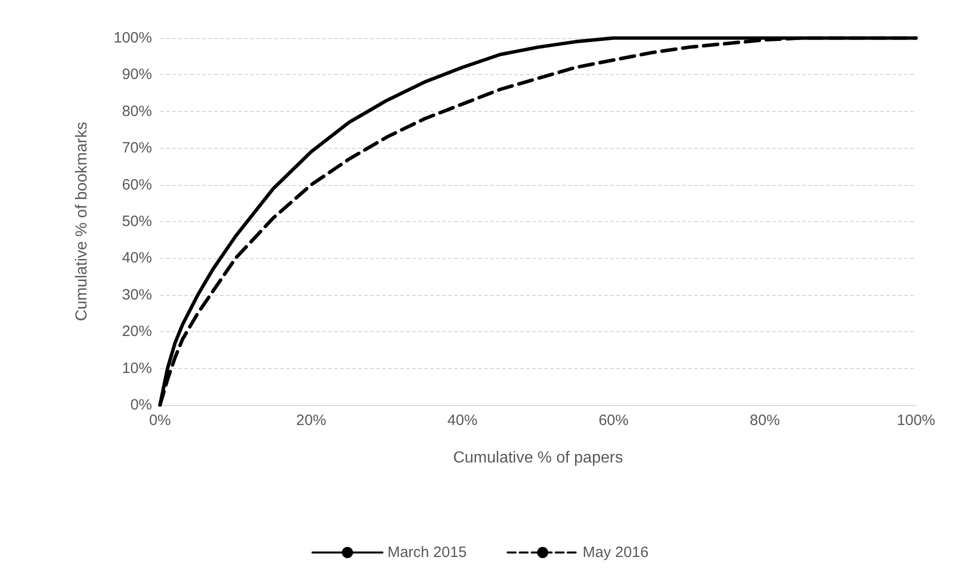 The image size is (960, 580). What do you see at coordinates (137, 258) in the screenshot?
I see `y-tick-label: 40%` at bounding box center [137, 258].